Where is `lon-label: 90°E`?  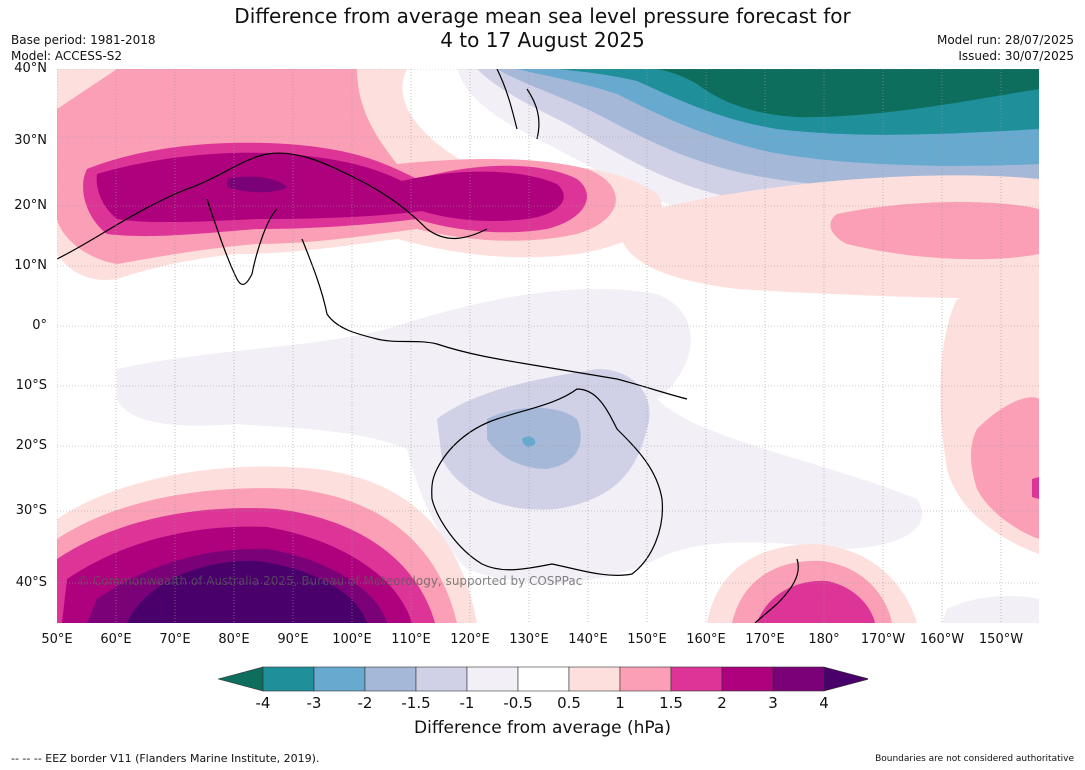
lon-label: 90°E is located at coordinates (293, 639).